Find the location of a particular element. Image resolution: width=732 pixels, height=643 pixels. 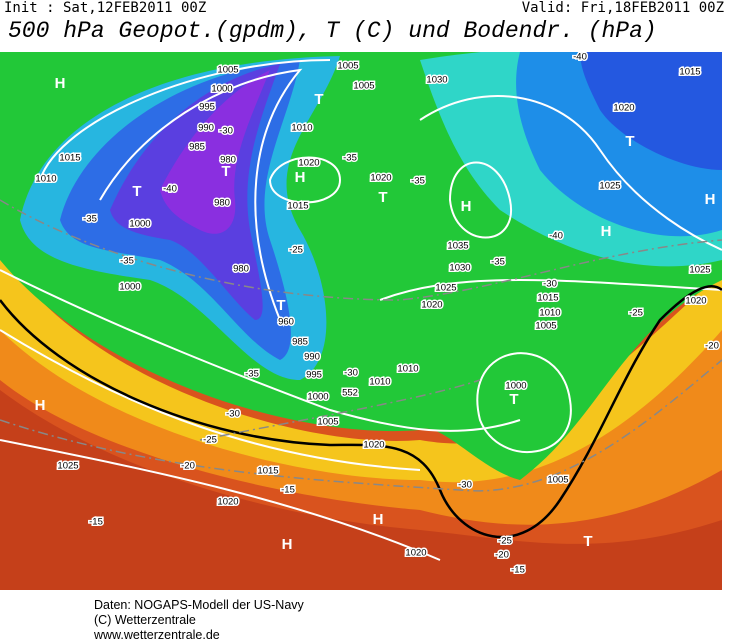

valid-time: Valid: Fri,18FEB2011 00Z is located at coordinates (622, 8).